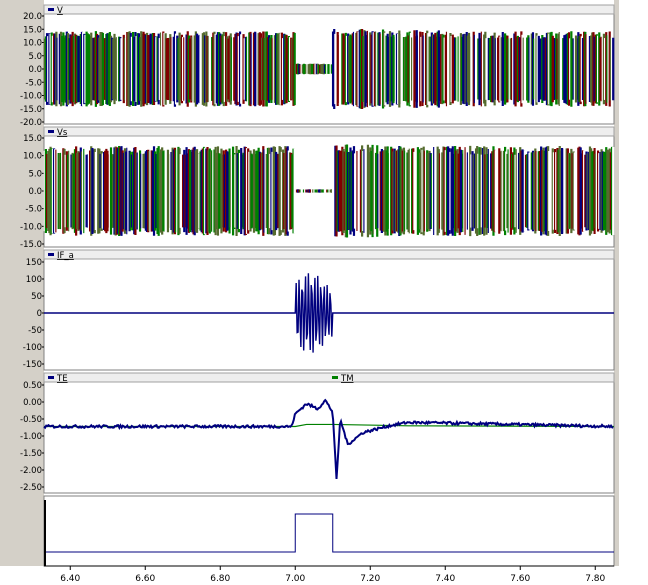  What do you see at coordinates (328, 438) in the screenshot?
I see `te-trace` at bounding box center [328, 438].